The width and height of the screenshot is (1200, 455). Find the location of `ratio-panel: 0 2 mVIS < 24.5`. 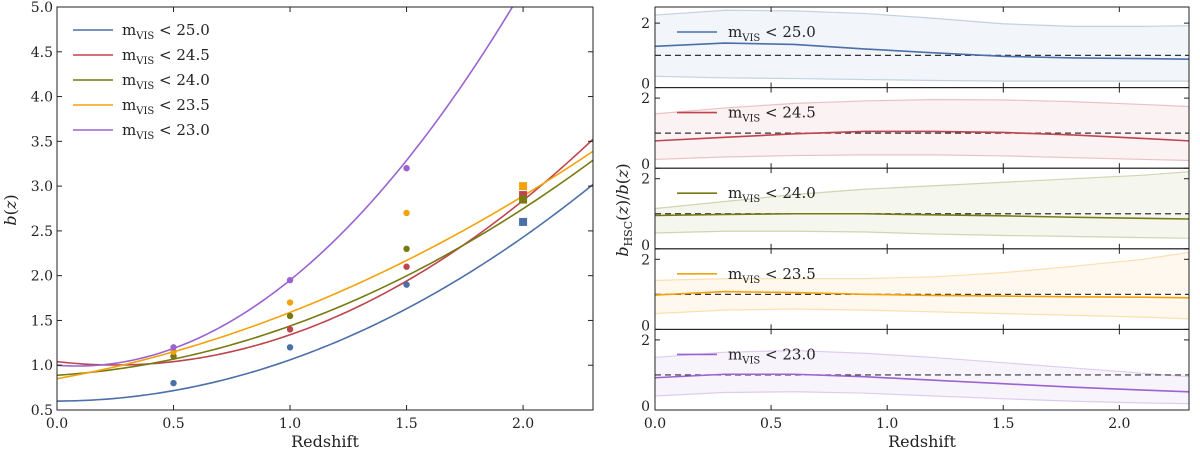

ratio-panel: 0 2 mVIS < 24.5 is located at coordinates (915, 130).